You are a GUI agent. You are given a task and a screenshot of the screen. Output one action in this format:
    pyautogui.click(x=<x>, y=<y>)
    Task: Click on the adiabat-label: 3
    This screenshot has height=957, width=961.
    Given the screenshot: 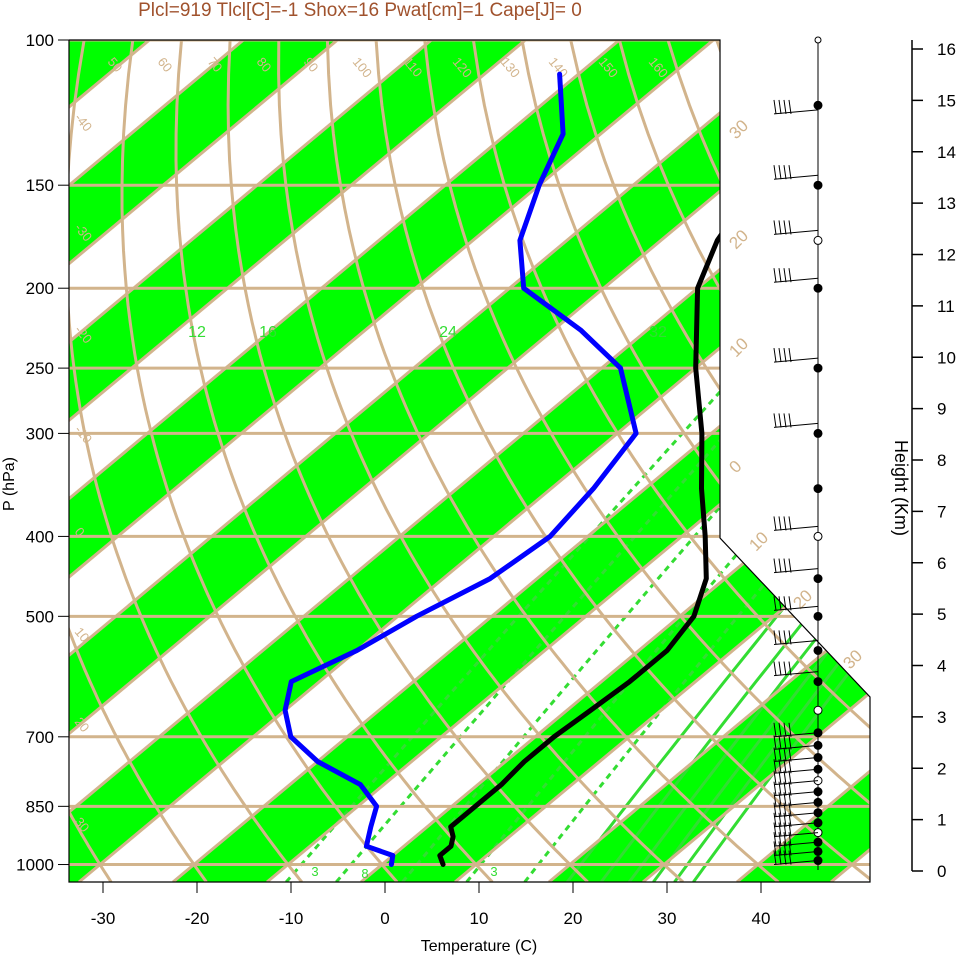 What is the action you would take?
    pyautogui.click(x=314, y=871)
    